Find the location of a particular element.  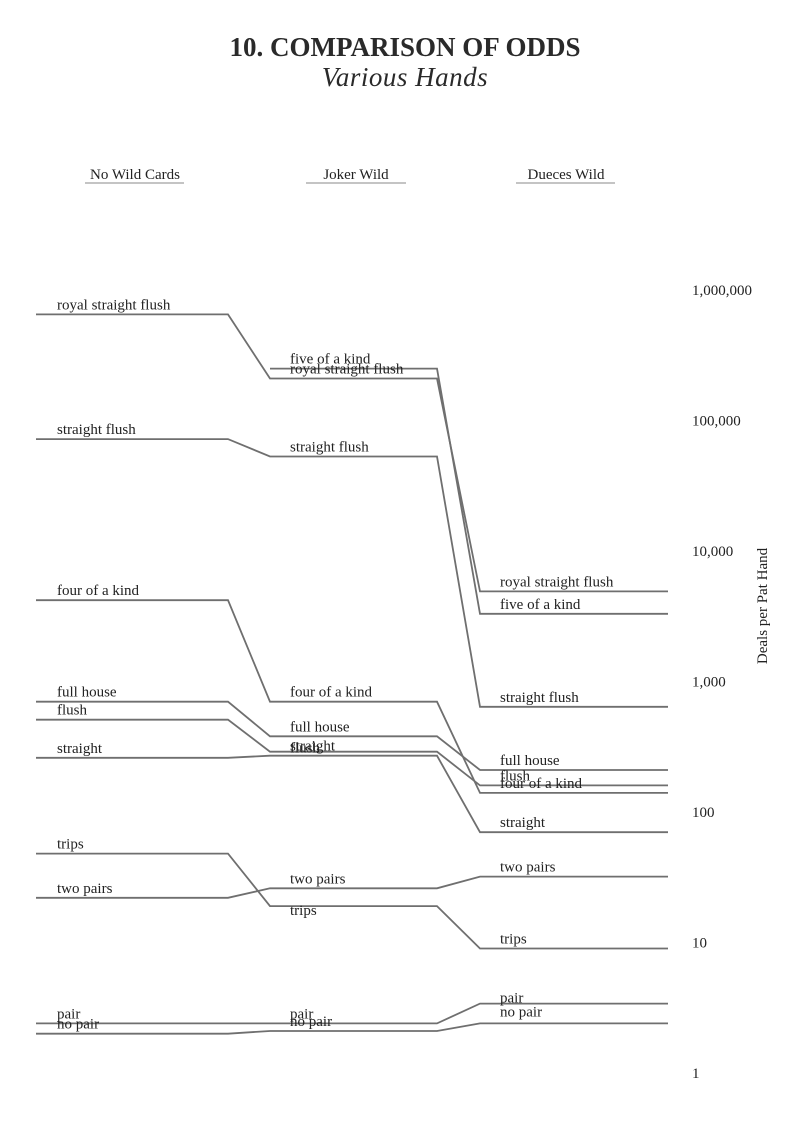

series-line-straight is located at coordinates (352, 794).